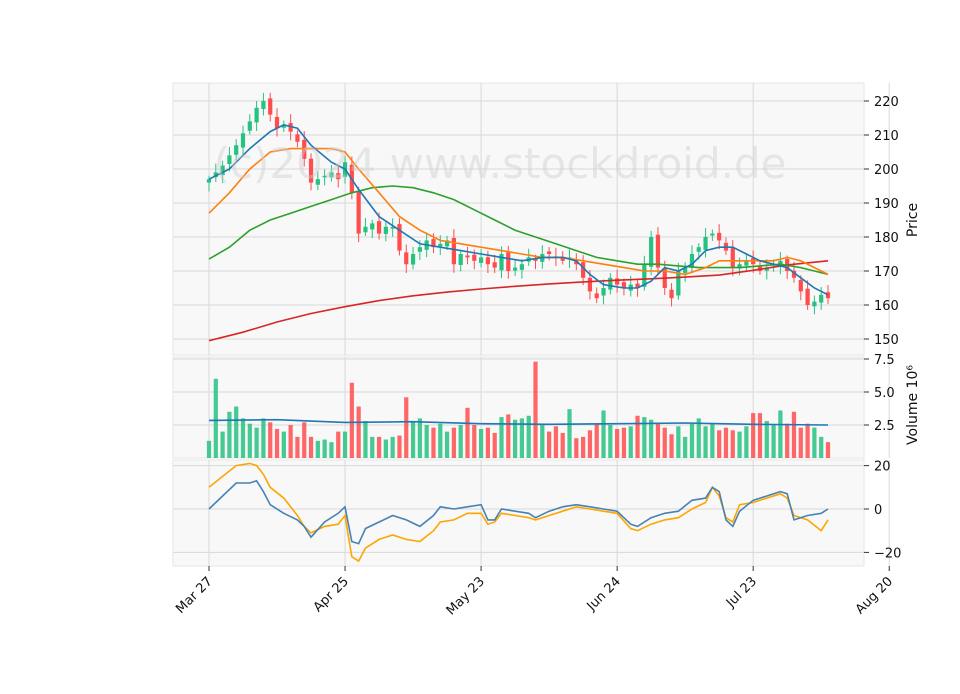 The height and width of the screenshot is (694, 960). Describe the element at coordinates (194, 595) in the screenshot. I see `x-tick-label: Mar 27` at that location.